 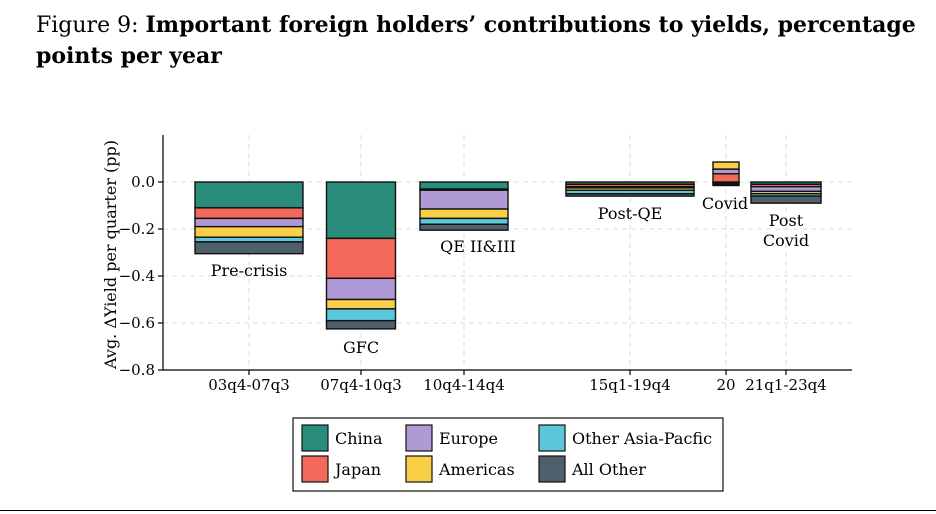 What do you see at coordinates (786, 220) in the screenshot?
I see `annotation-line: Post` at bounding box center [786, 220].